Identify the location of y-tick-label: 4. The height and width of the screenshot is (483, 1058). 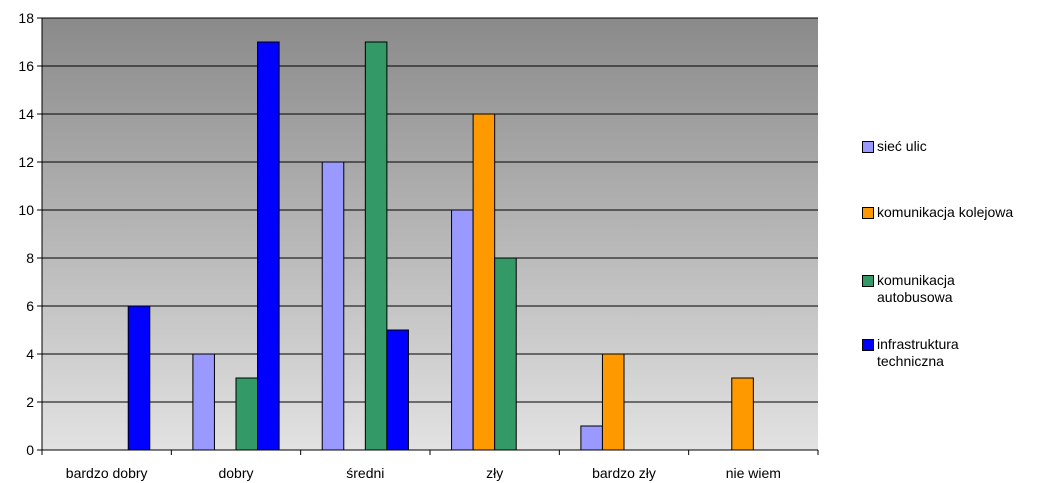
(30, 354).